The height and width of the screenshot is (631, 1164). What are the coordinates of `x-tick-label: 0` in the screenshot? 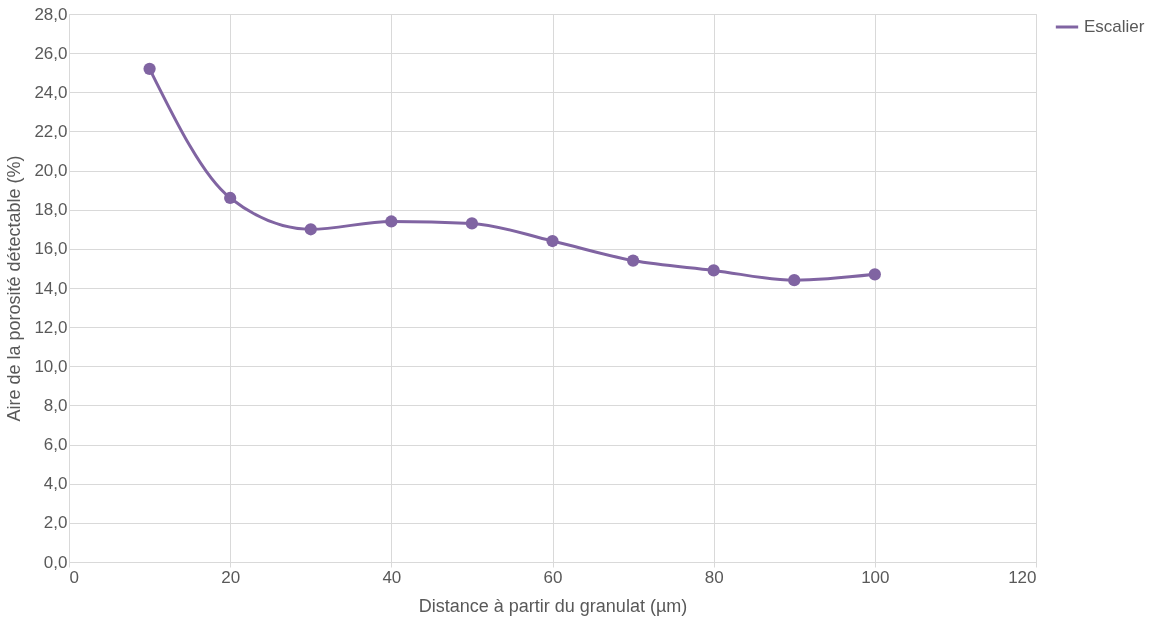 It's located at (74, 577).